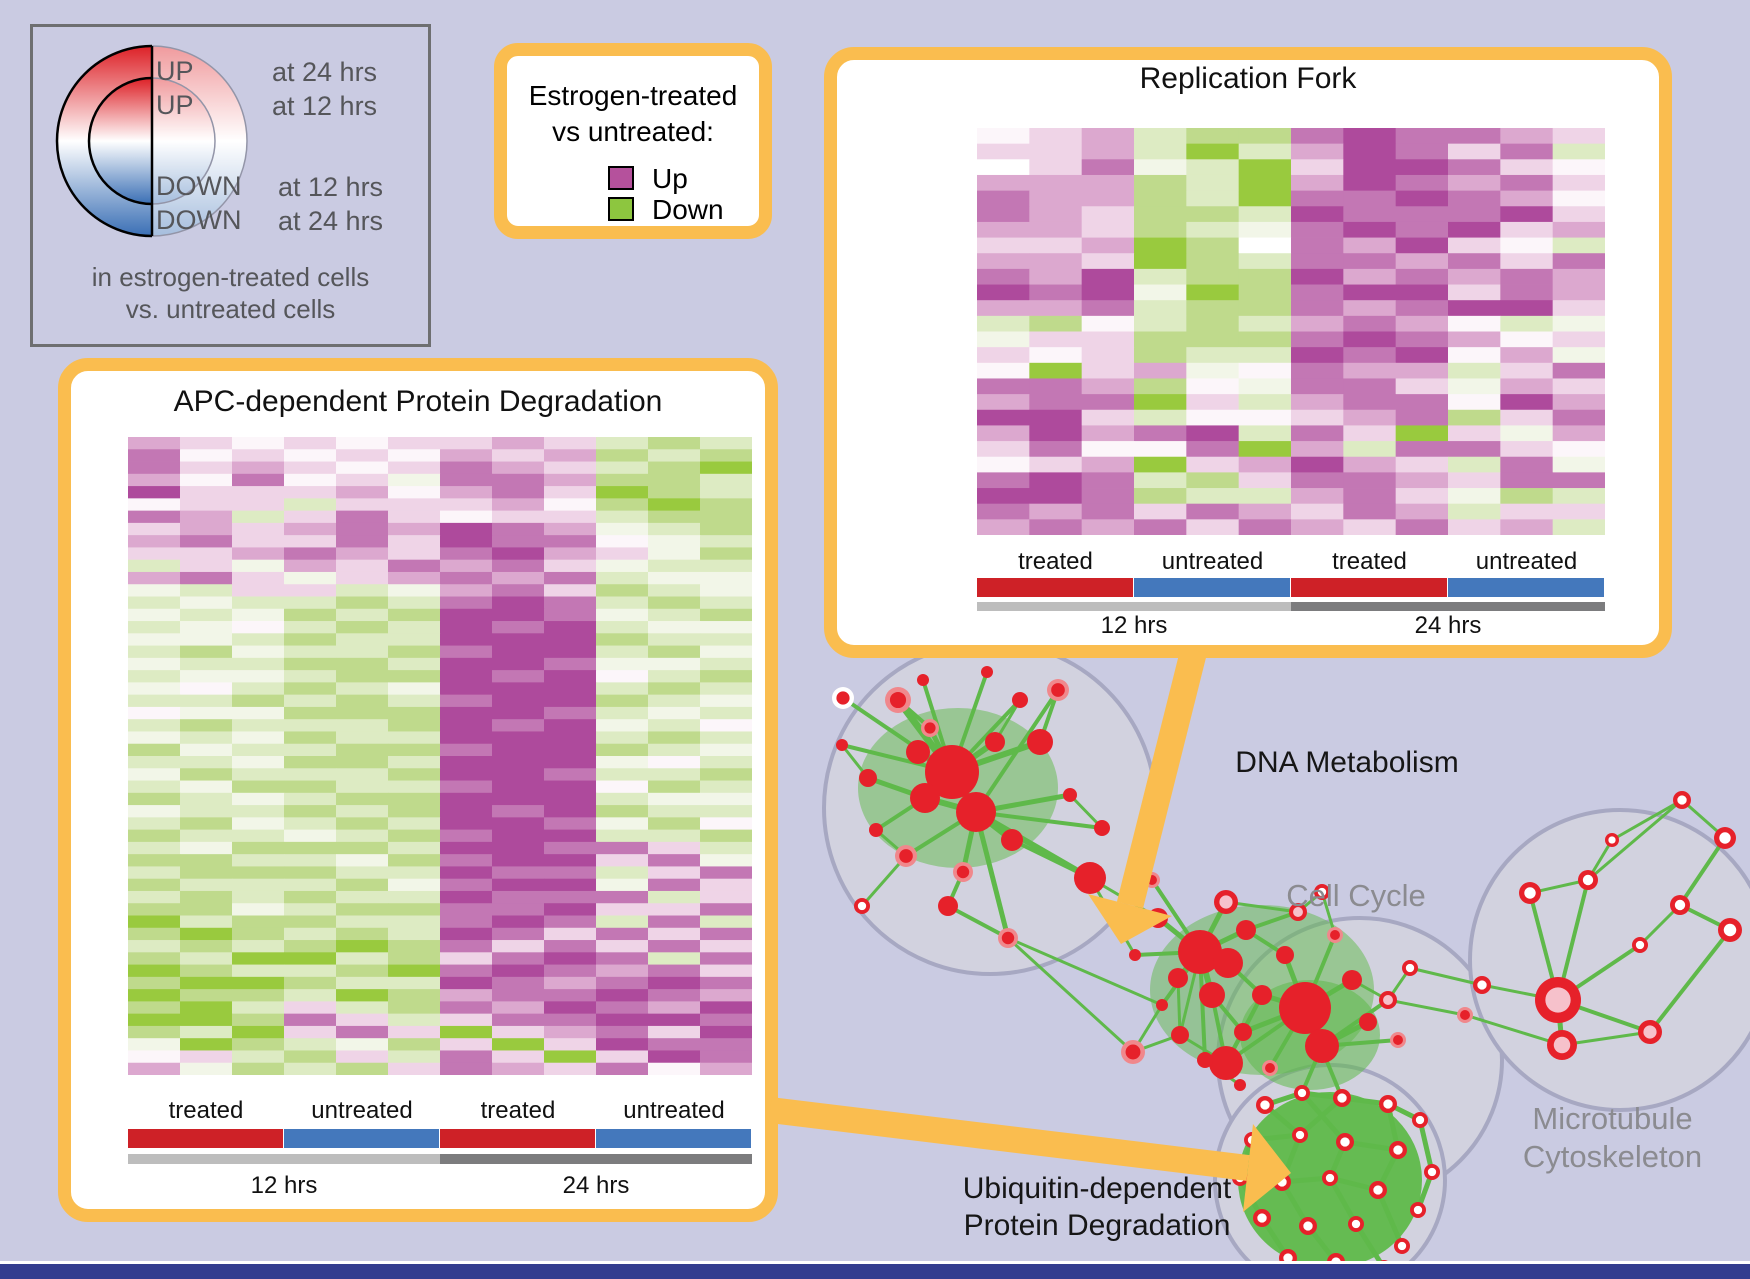 The image size is (1750, 1279). I want to click on dna-metabolism-label: DNA Metabolism, so click(1347, 762).